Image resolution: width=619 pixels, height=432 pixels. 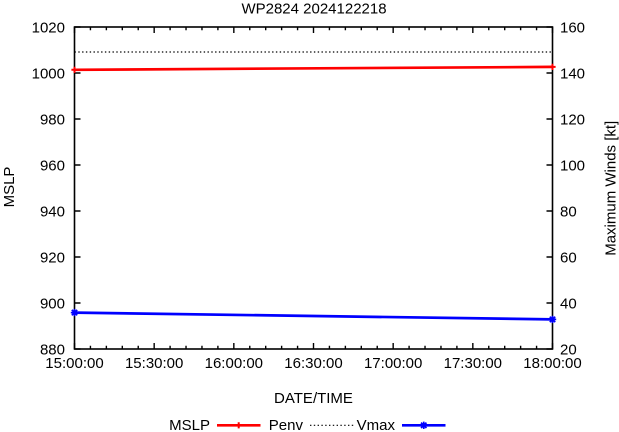 I want to click on svg-text: 120, so click(x=572, y=119).